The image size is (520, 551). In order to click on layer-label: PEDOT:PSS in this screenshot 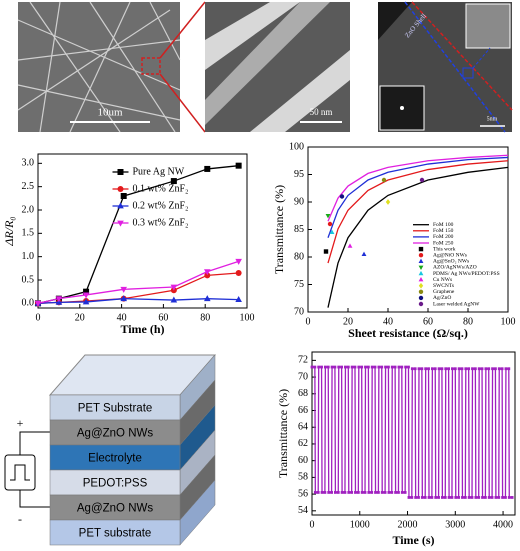, I will do `click(115, 484)`.